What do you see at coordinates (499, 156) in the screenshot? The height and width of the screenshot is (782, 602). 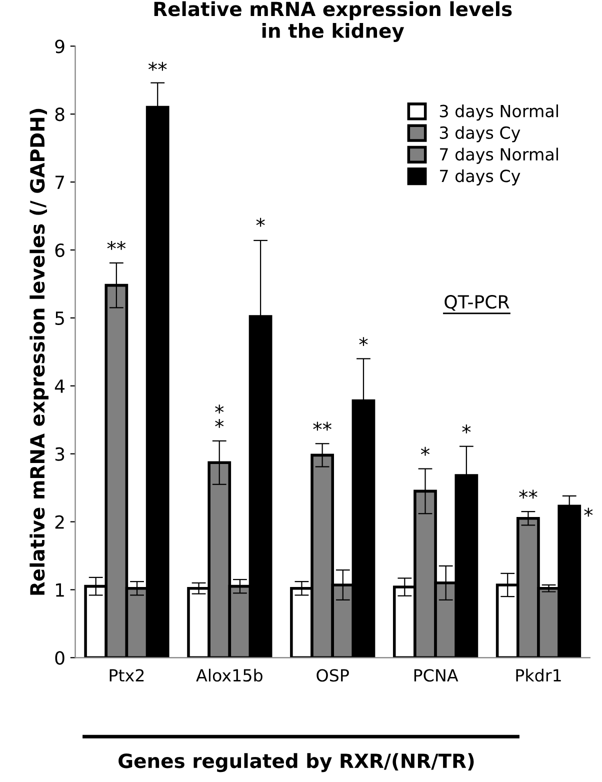 I see `legend-label: 7 days Normal` at bounding box center [499, 156].